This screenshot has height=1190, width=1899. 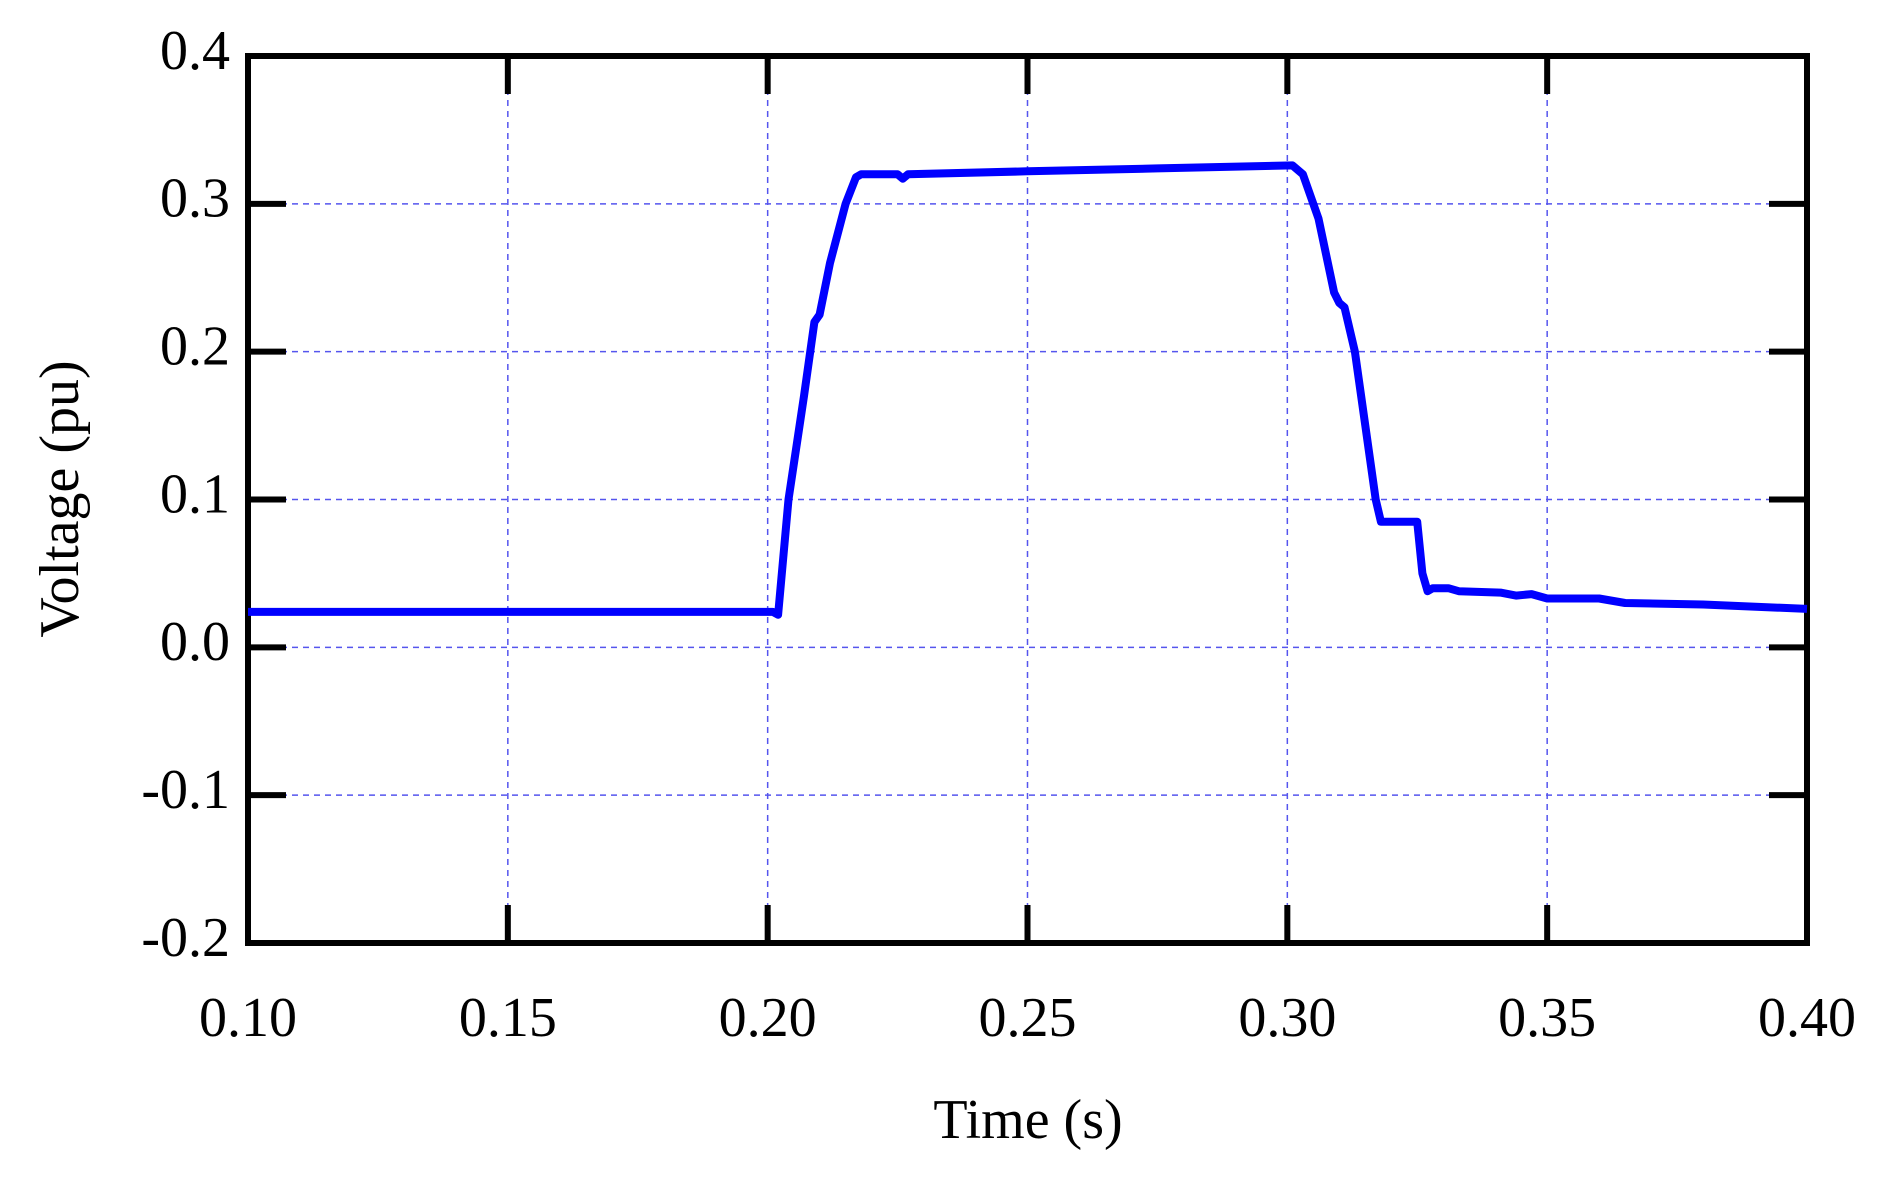 I want to click on x-tick-label: 0.40, so click(x=1807, y=1018).